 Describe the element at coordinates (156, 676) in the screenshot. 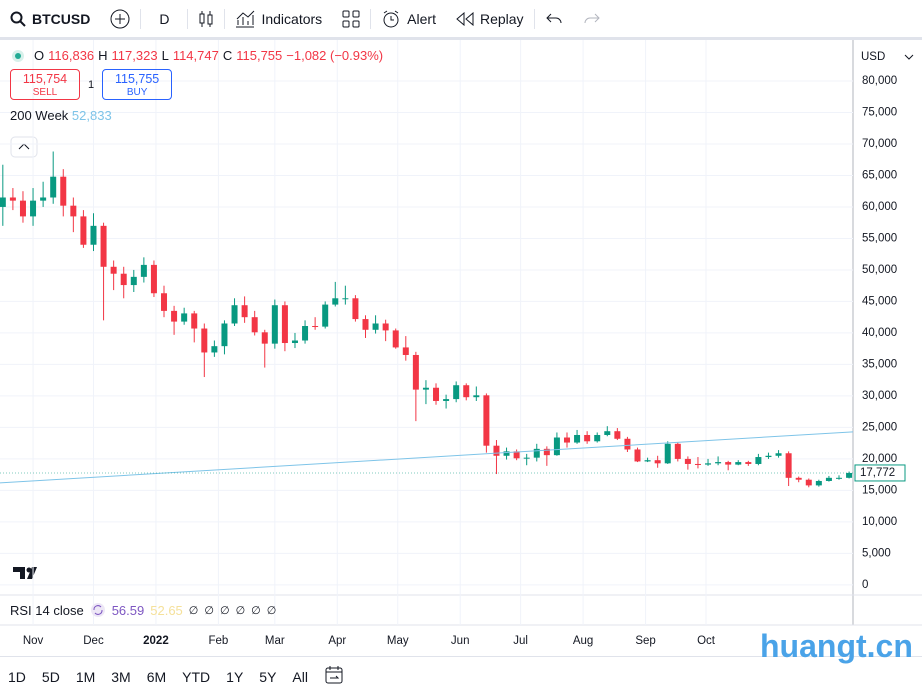

I see `range-button: 6M` at that location.